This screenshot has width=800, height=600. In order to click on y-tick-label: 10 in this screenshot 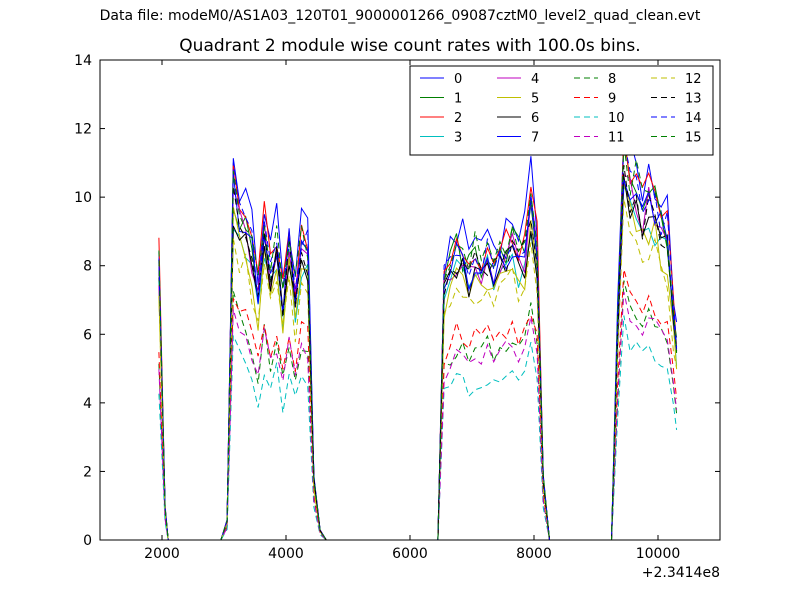, I will do `click(83, 198)`.